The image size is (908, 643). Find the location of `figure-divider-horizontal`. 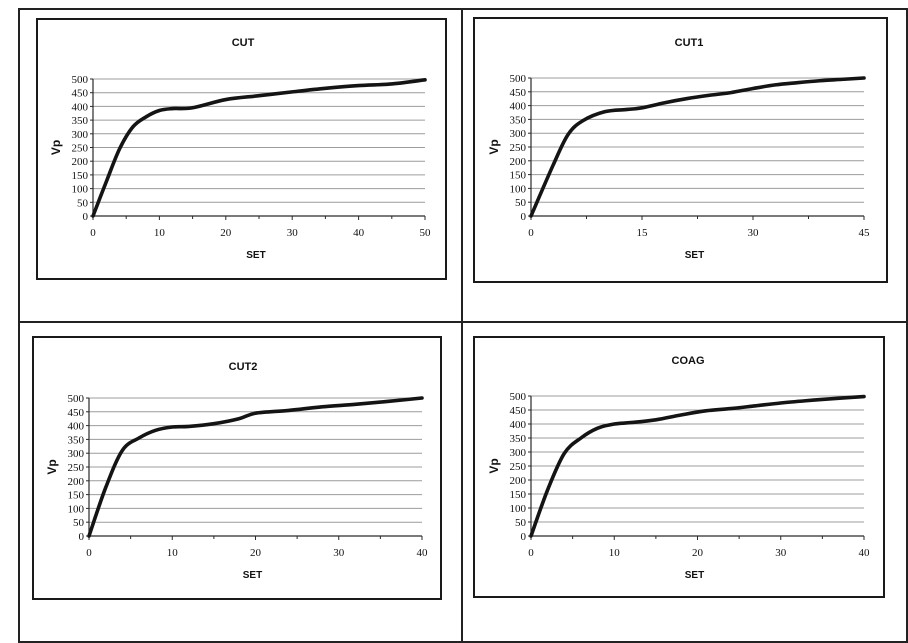

figure-divider-horizontal is located at coordinates (463, 322).